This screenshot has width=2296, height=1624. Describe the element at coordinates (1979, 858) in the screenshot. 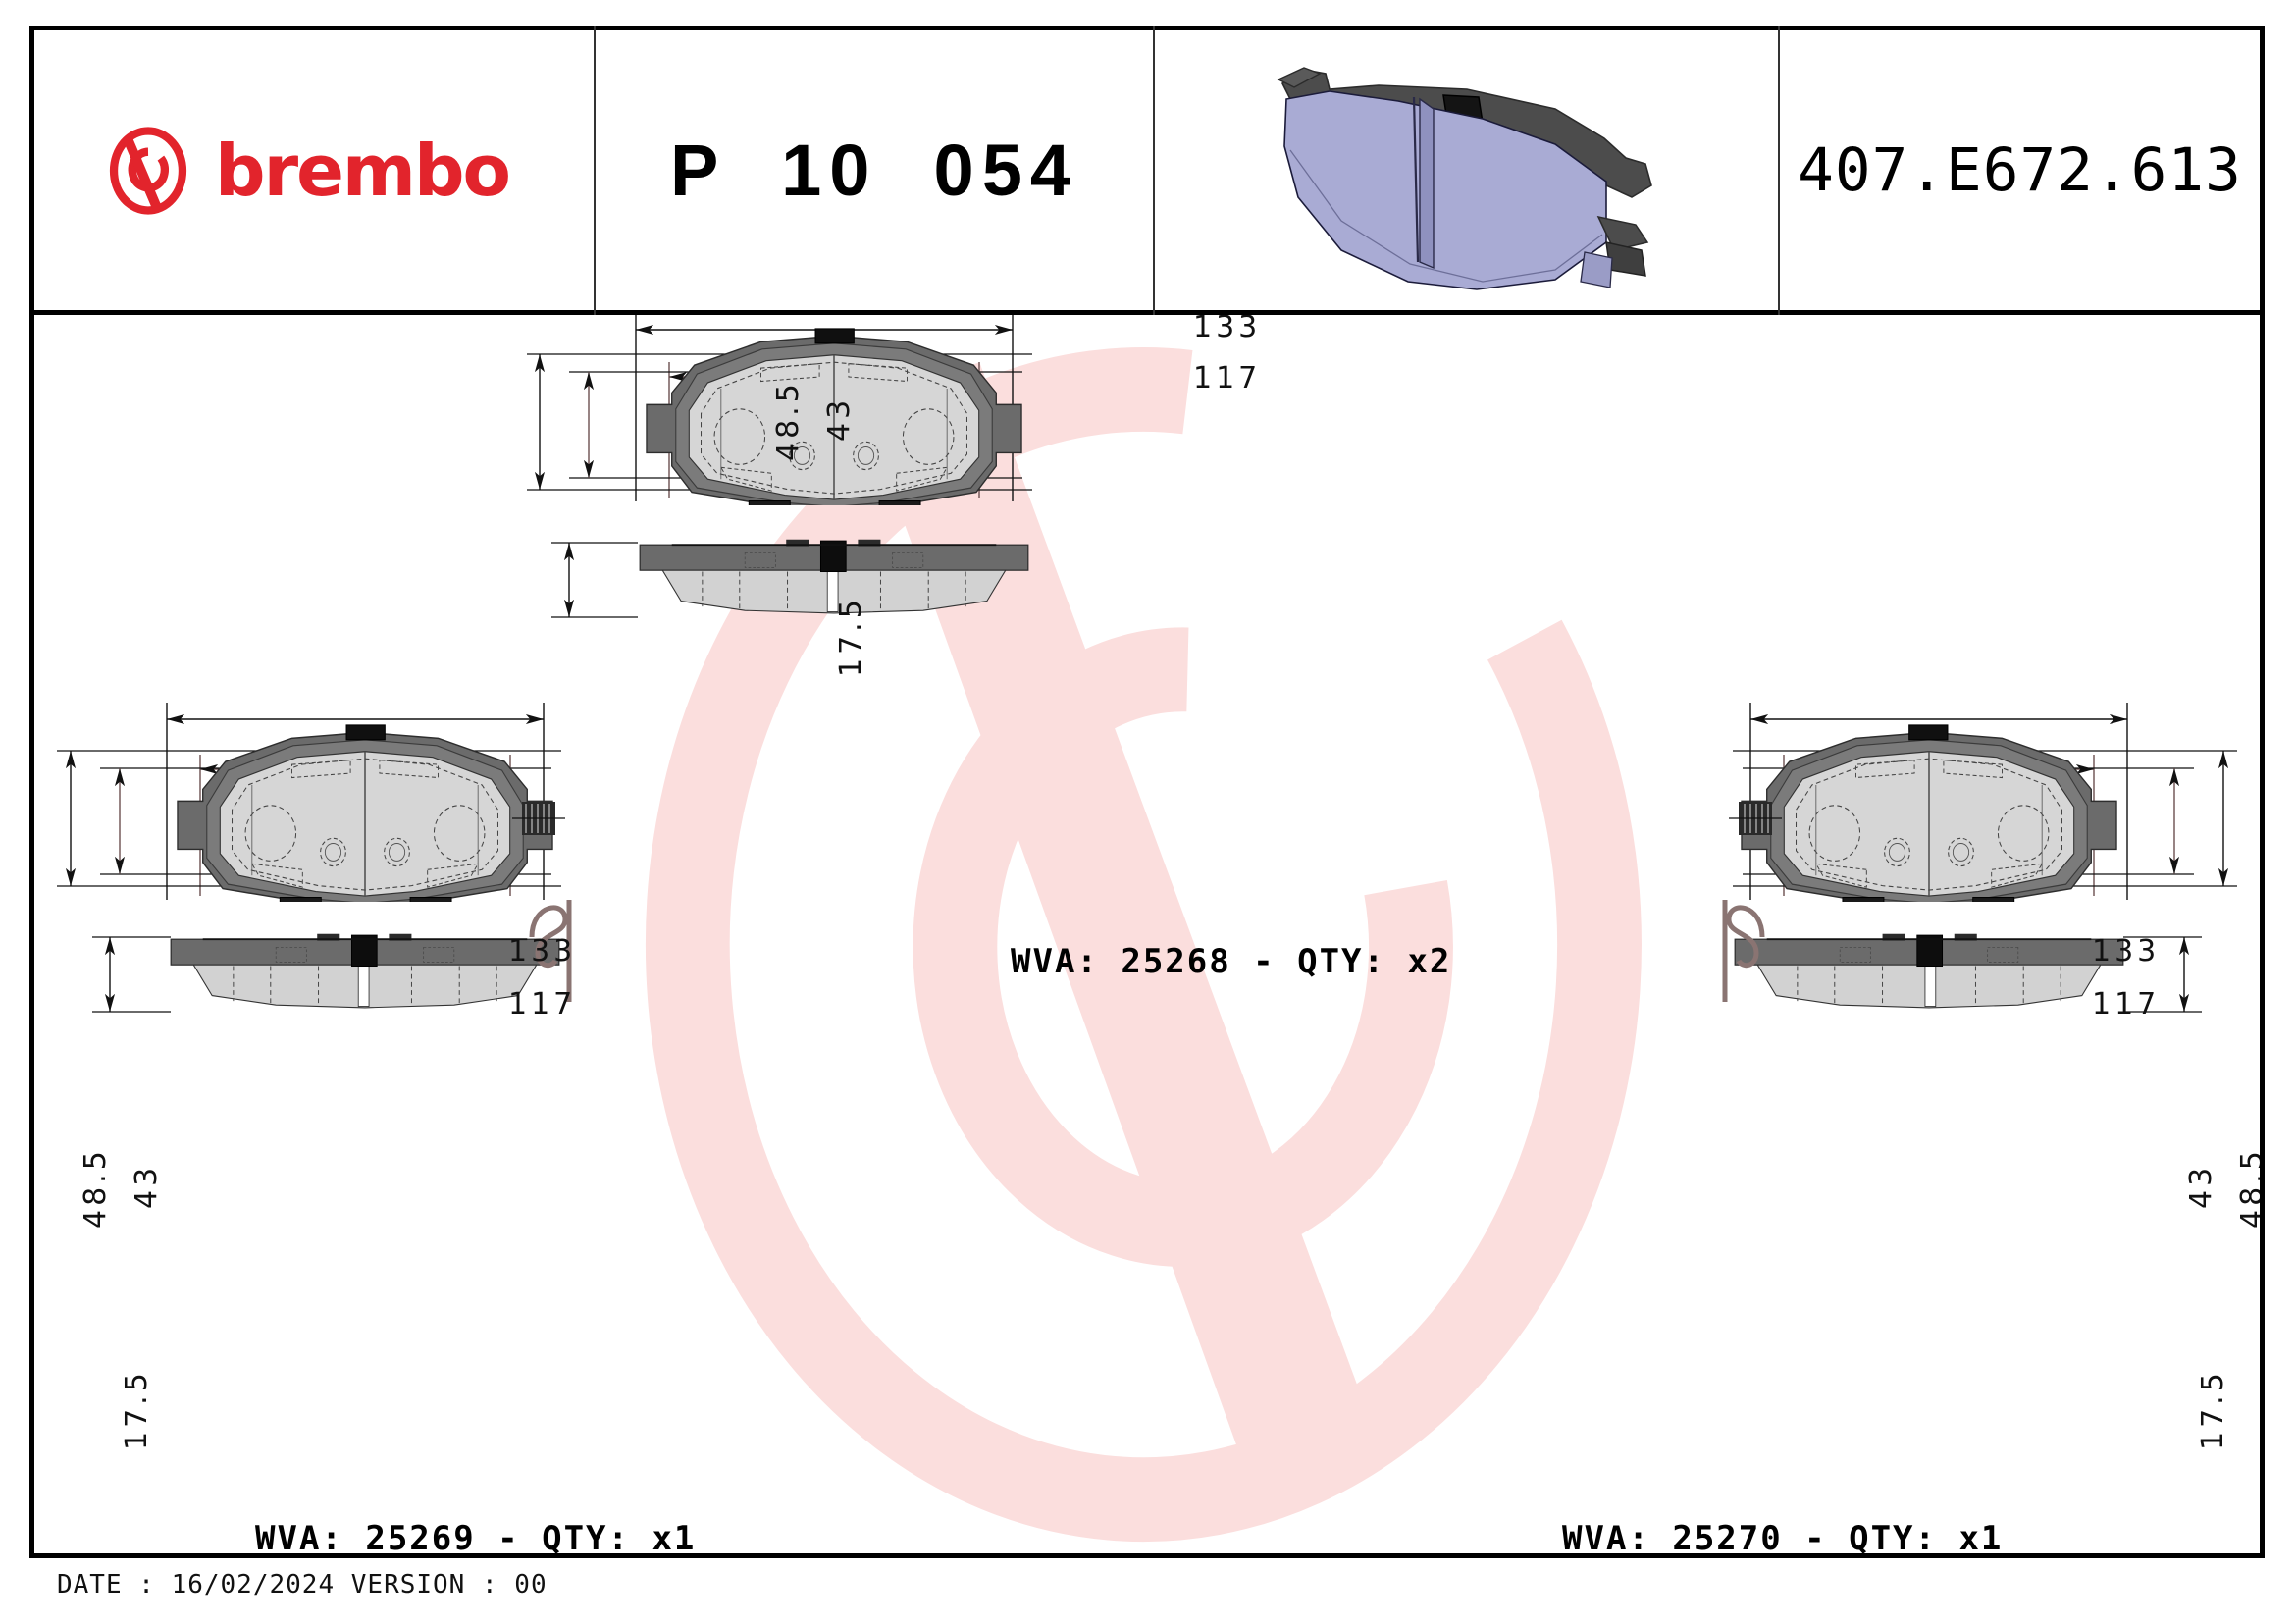

I see `view-right-pad` at that location.